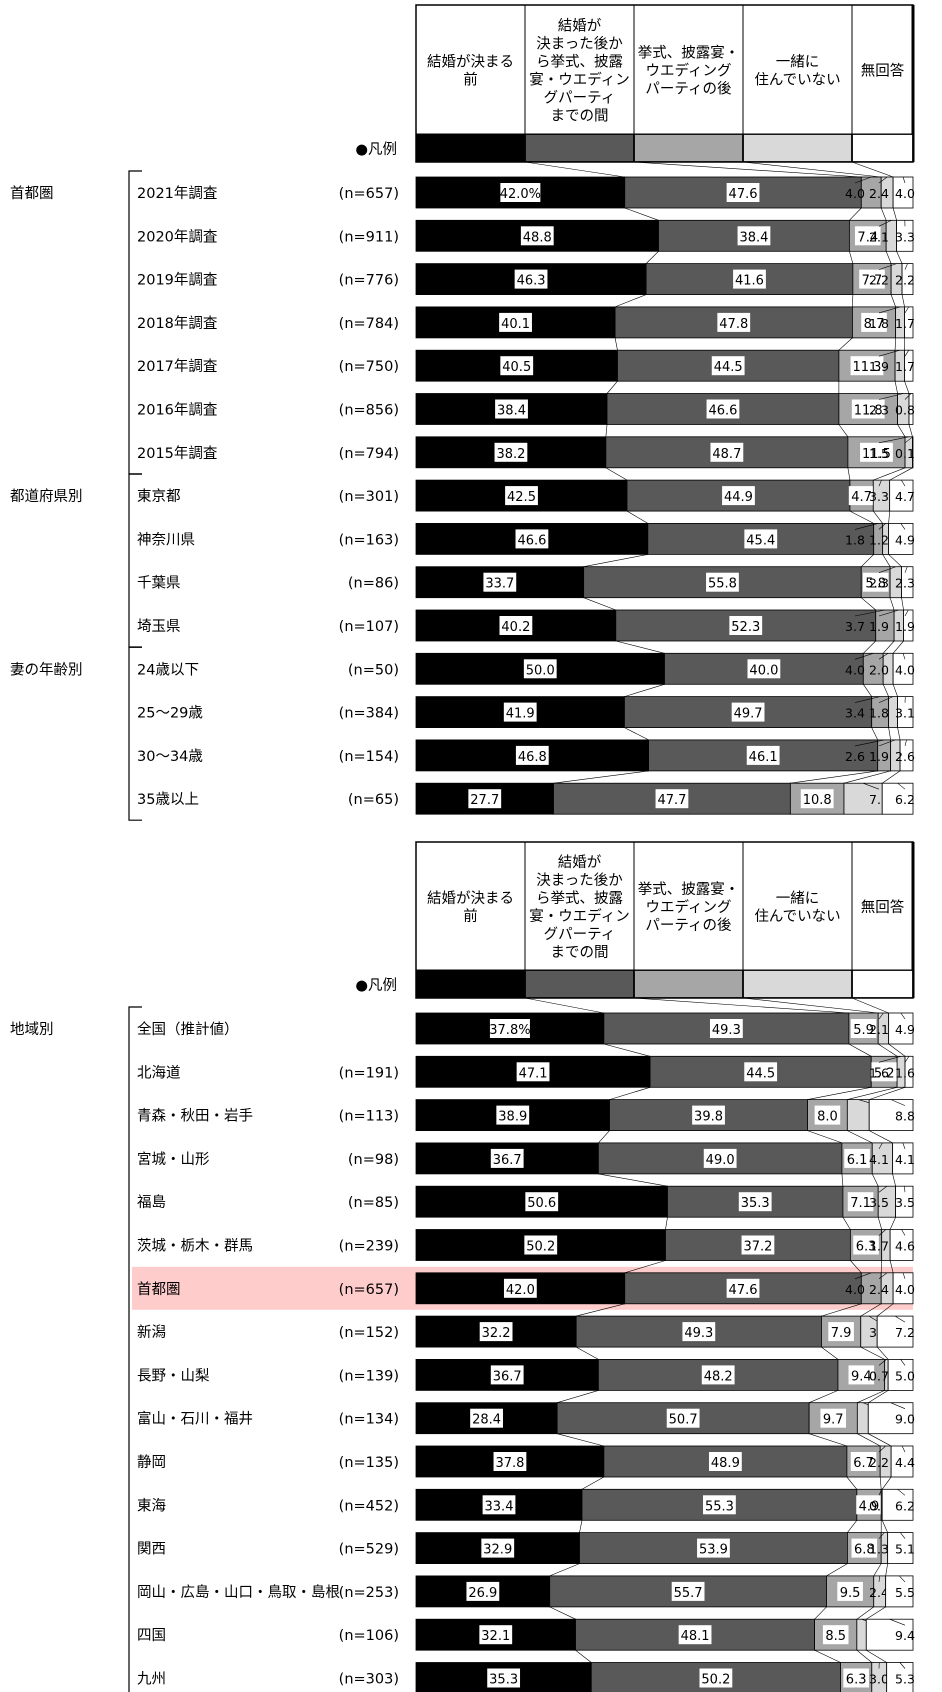 Image resolution: width=942 pixels, height=1692 pixels. Describe the element at coordinates (905, 1592) in the screenshot. I see `data-label: 5.5` at that location.